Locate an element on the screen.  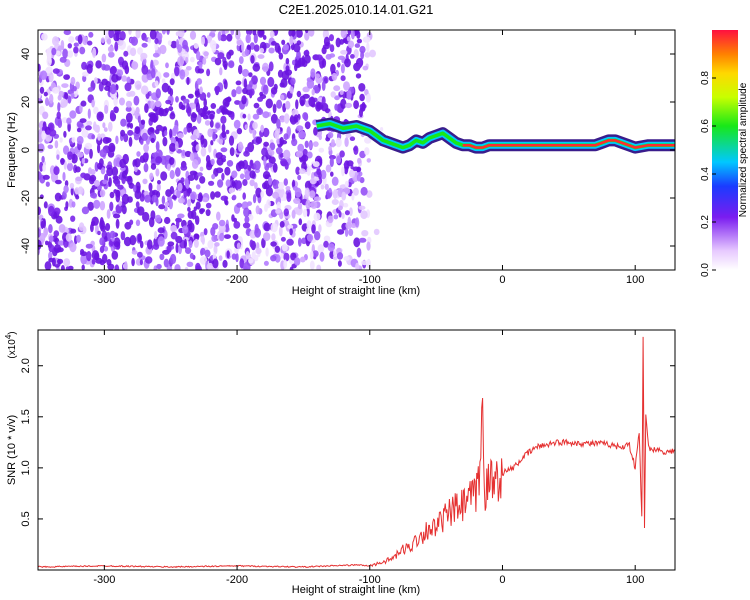
y-tick-label: 0.5 is located at coordinates (26, 518).